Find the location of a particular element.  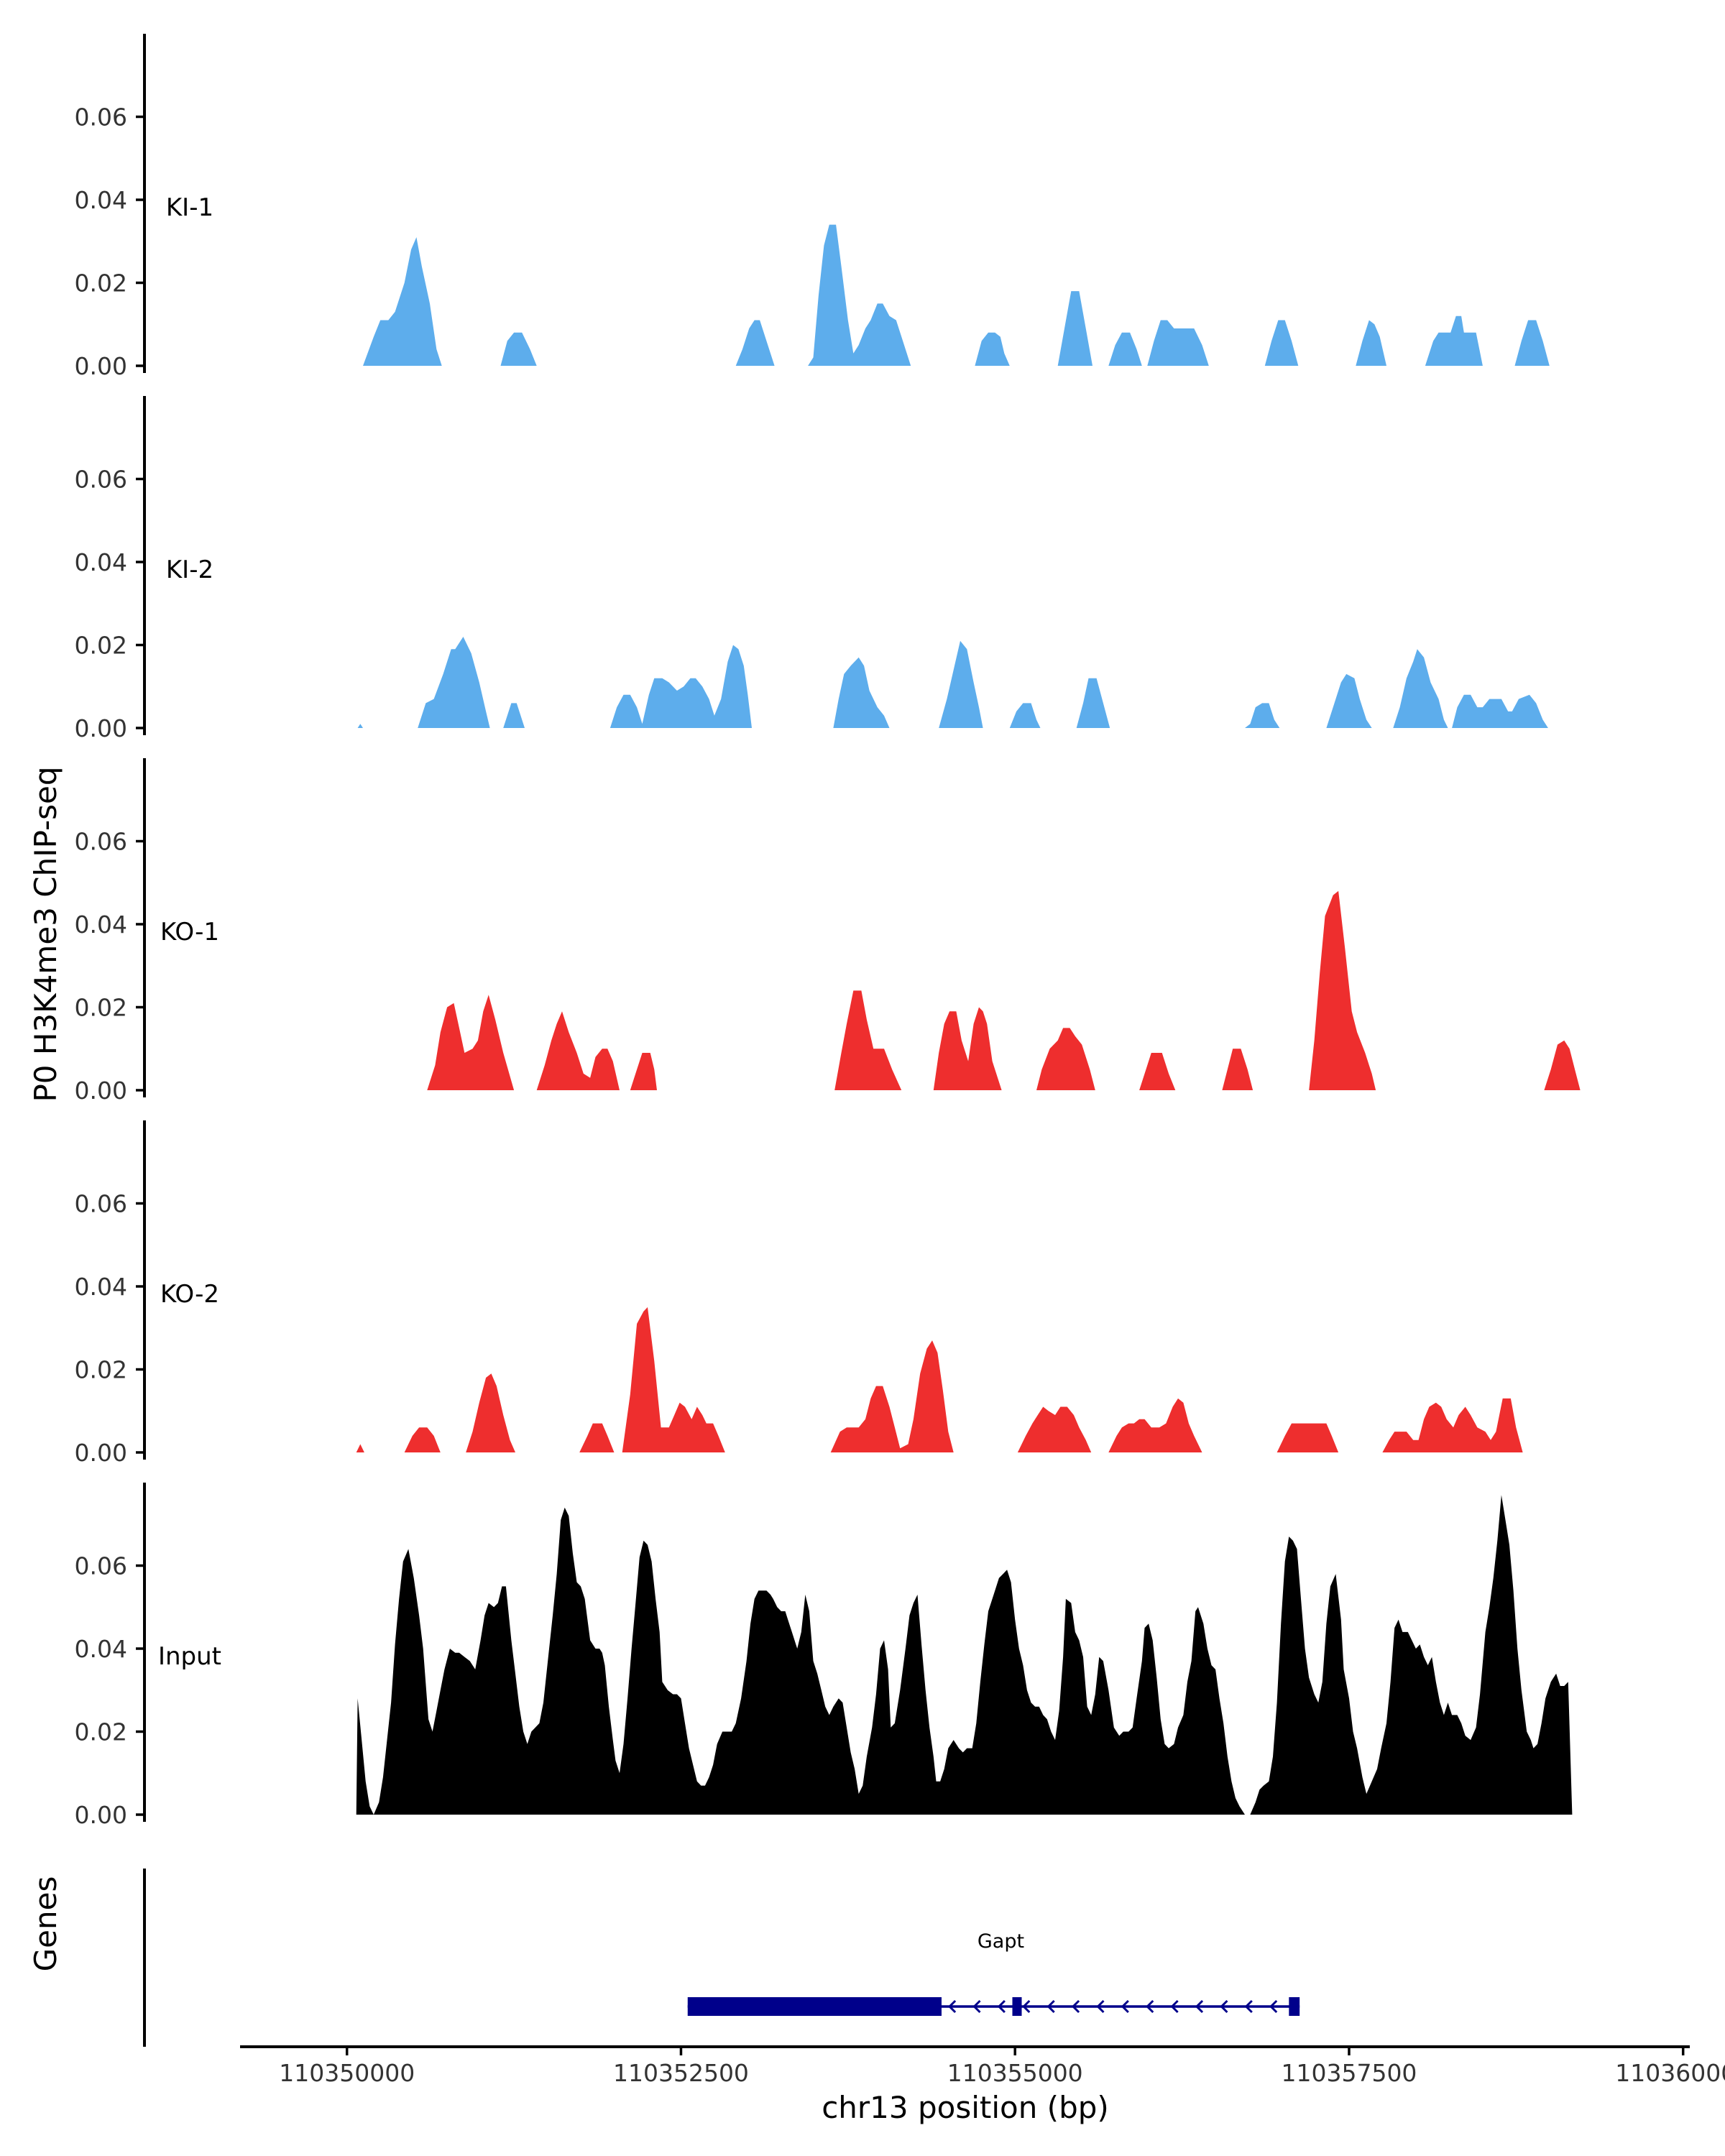

x-tick-label: 110360000 is located at coordinates (1670, 2073).